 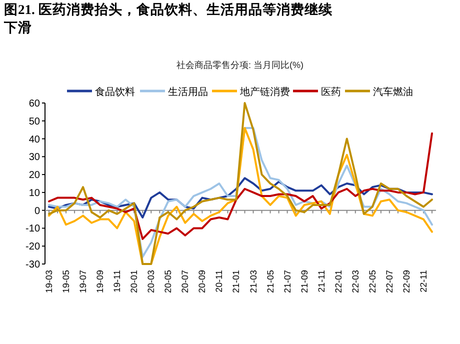 I want to click on line-series, so click(x=240, y=197).